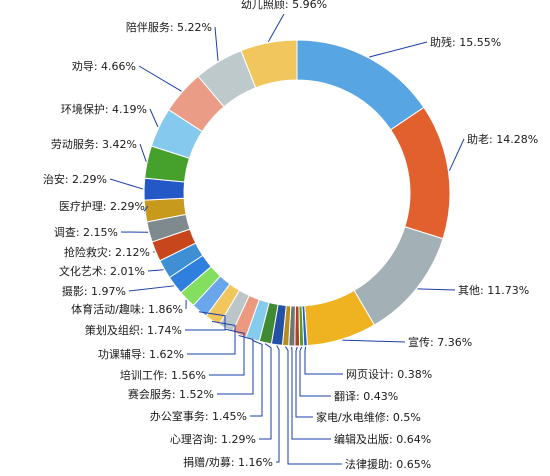 The image size is (550, 476). Describe the element at coordinates (126, 184) in the screenshot. I see `slice-22-leader` at that location.